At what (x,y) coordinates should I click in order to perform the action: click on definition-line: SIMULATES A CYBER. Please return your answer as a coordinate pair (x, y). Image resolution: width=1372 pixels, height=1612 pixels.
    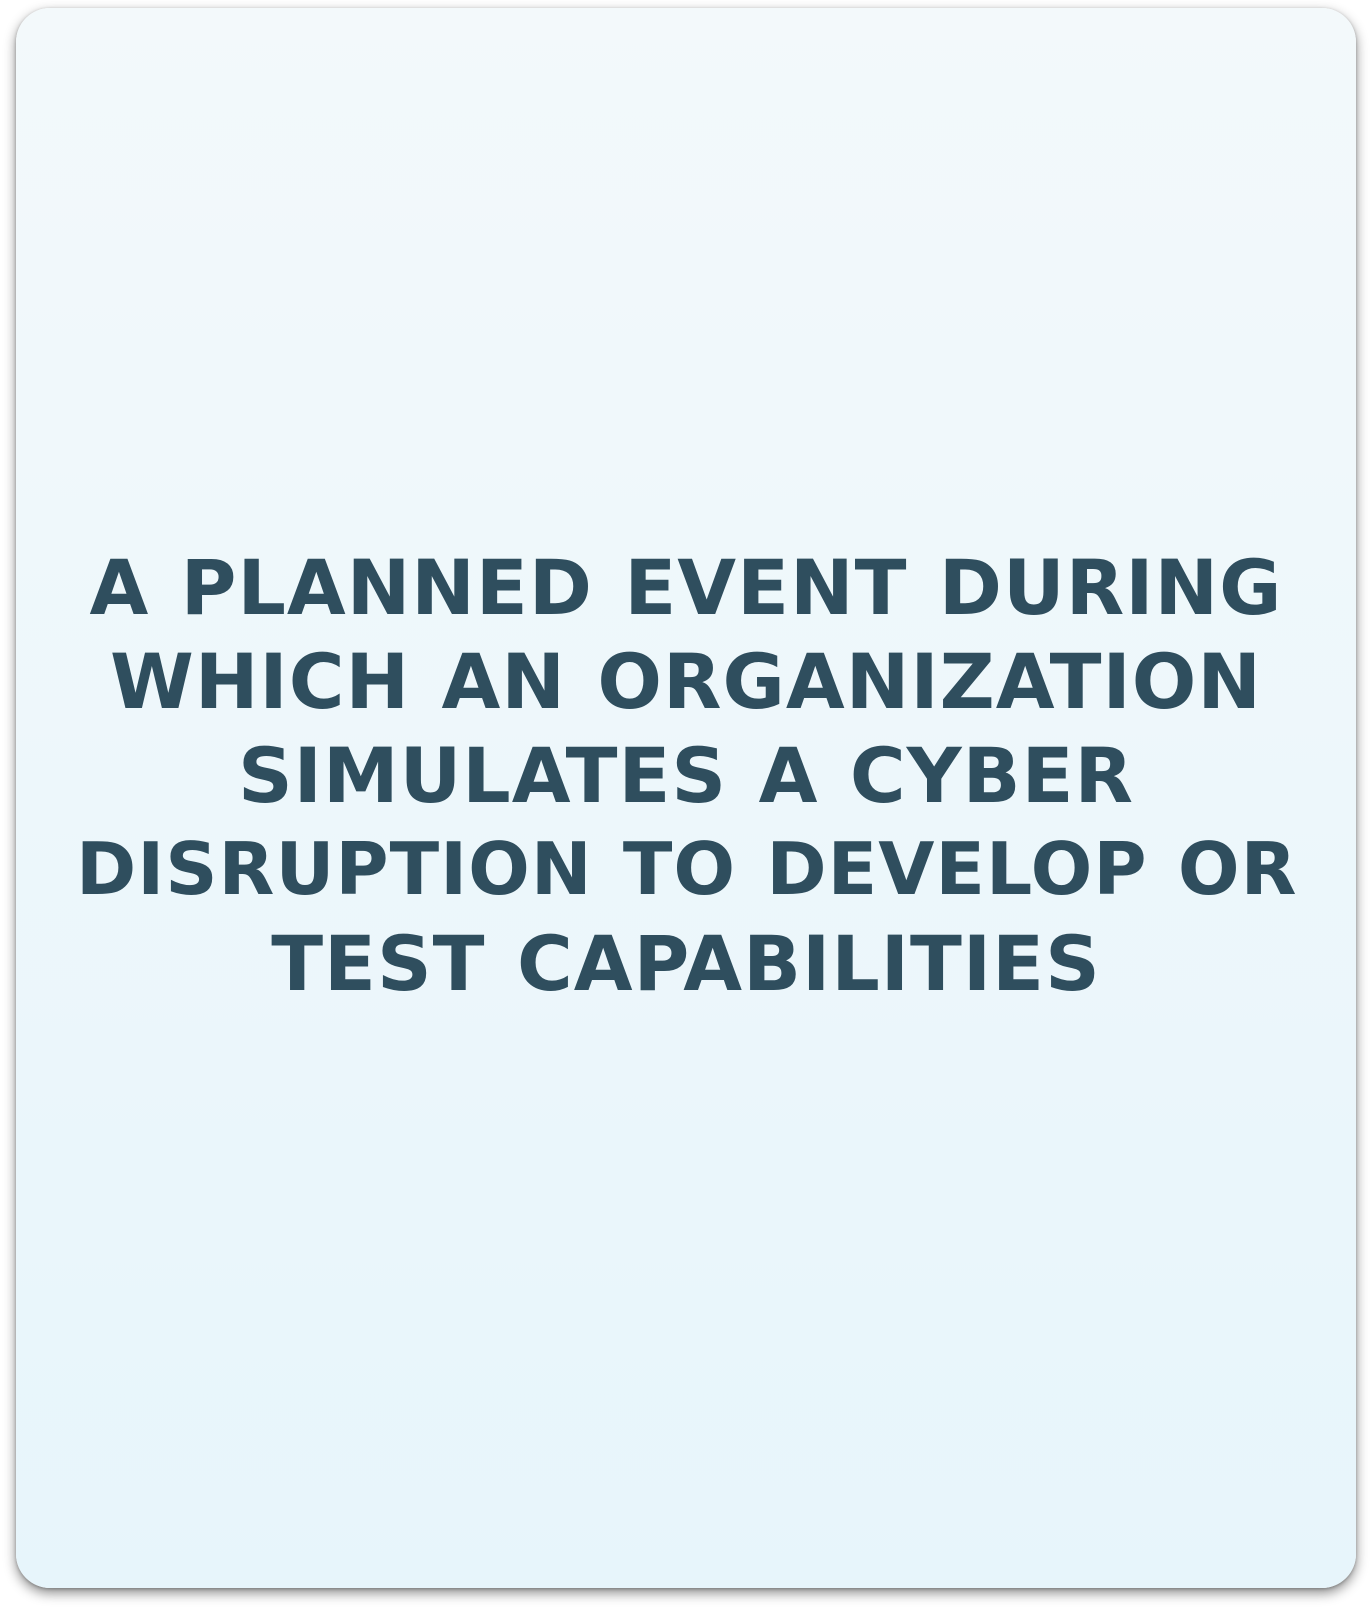
    Looking at the image, I should click on (686, 775).